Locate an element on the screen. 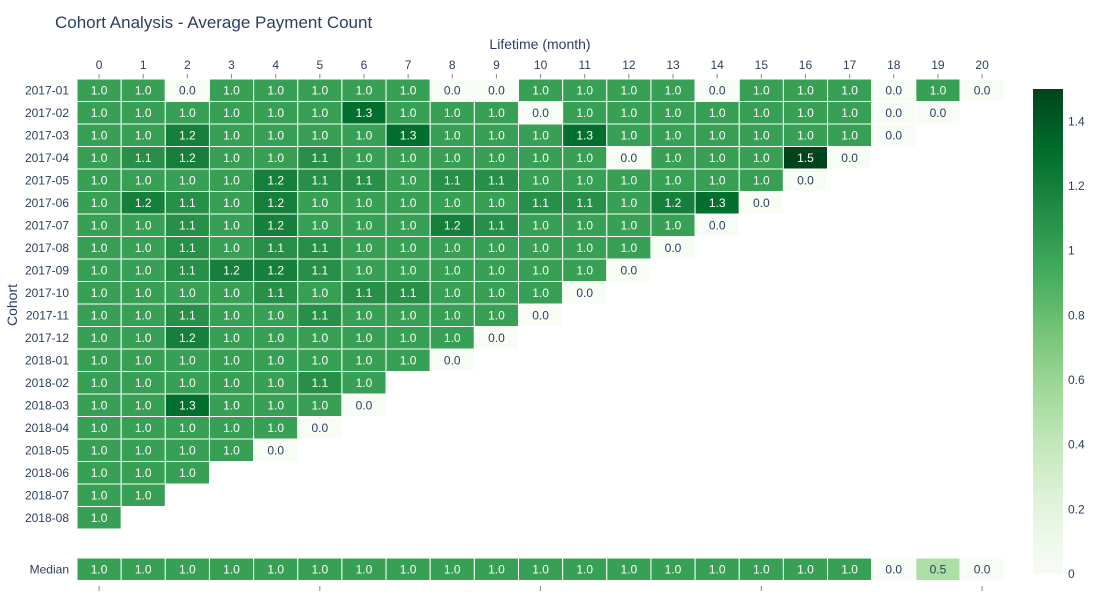  y-tick-label: 2017-03 is located at coordinates (47, 135).